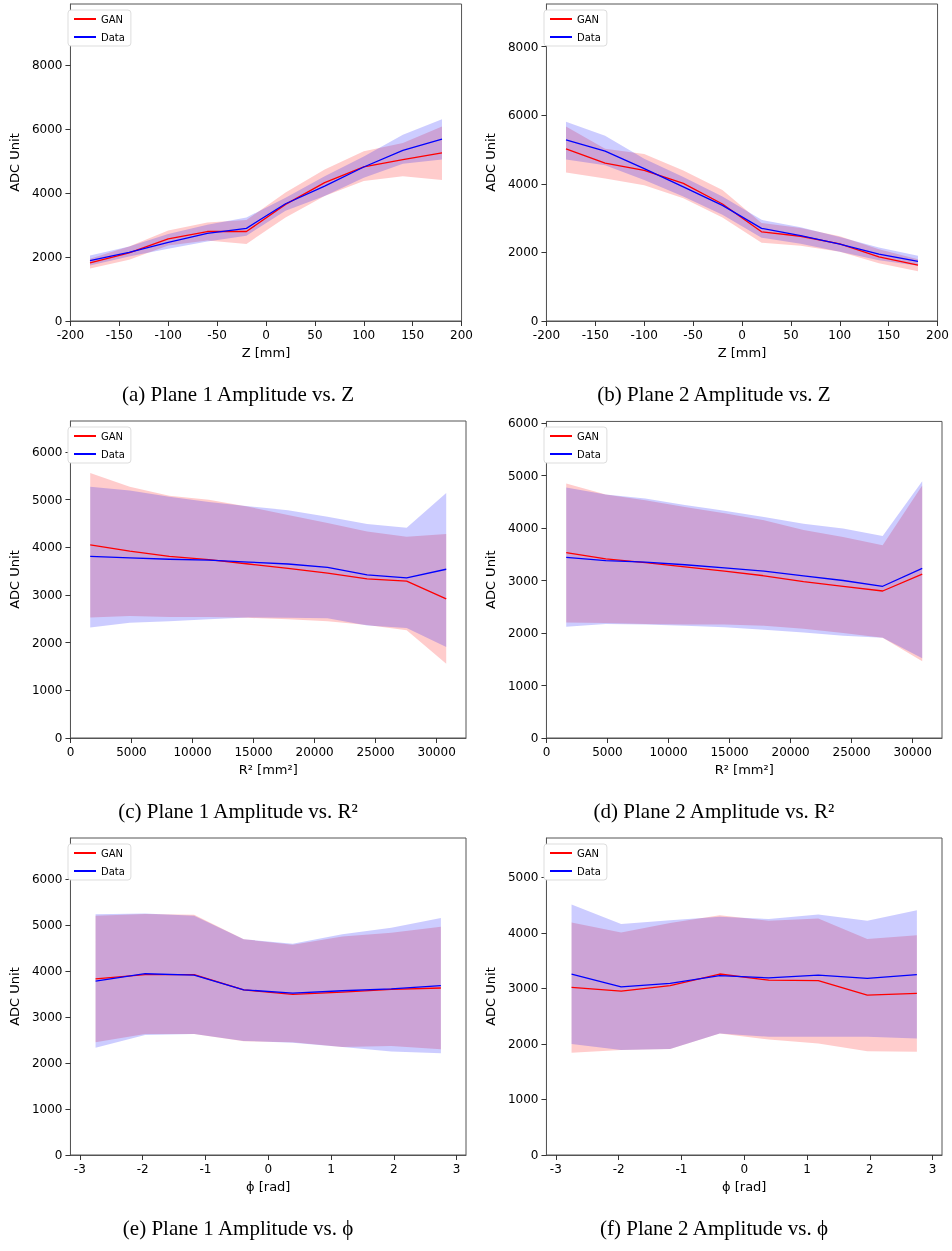 This screenshot has width=952, height=1251. I want to click on x-tick-label: 150, so click(413, 335).